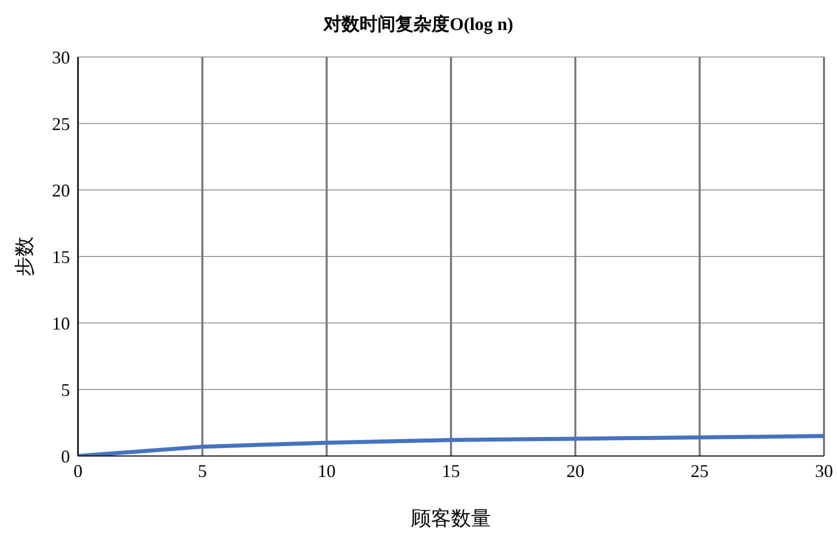 The image size is (837, 537). What do you see at coordinates (418, 24) in the screenshot?
I see `chart-title: 对数时间复杂度O(log n)` at bounding box center [418, 24].